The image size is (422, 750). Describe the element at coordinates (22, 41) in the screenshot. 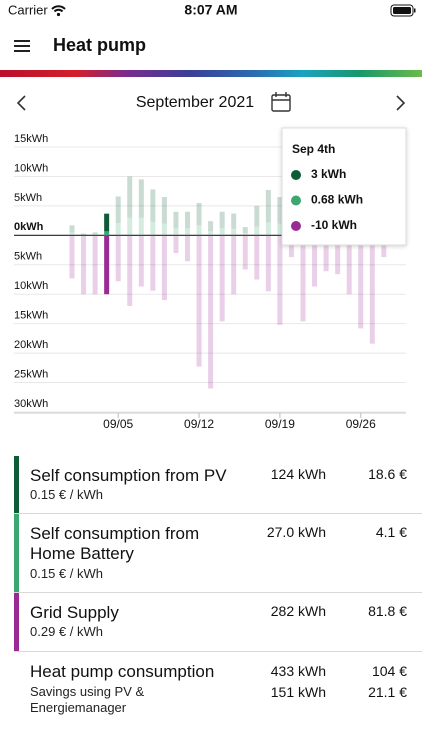

I see `menu-line` at that location.